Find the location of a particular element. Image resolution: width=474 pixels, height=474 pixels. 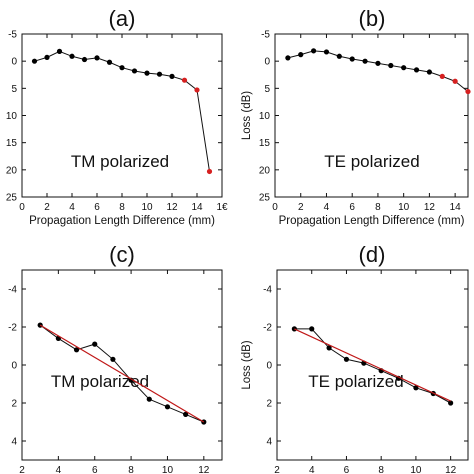

panel-label: (c) is located at coordinates (122, 254).